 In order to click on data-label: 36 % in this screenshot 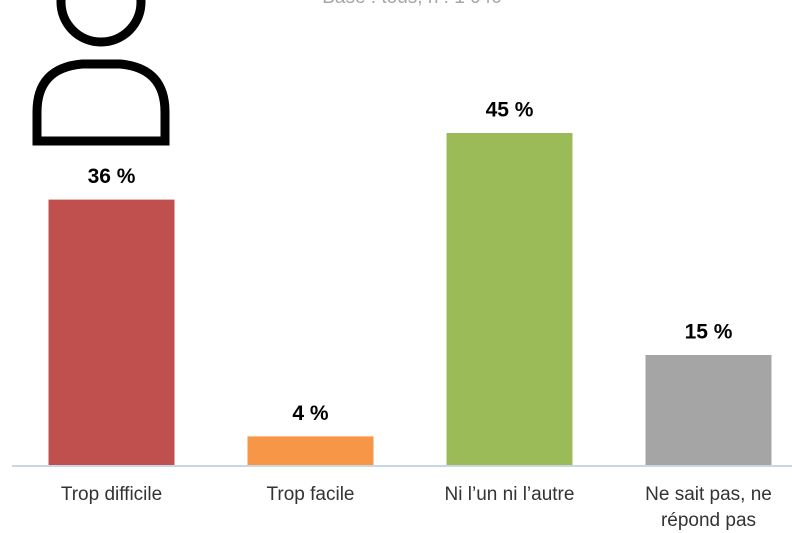, I will do `click(112, 176)`.